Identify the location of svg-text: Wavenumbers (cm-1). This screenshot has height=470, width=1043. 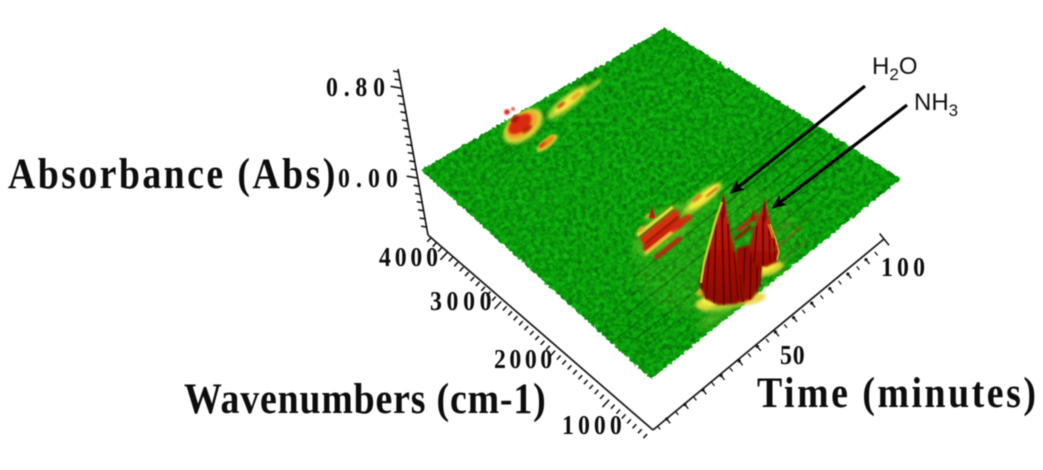
(365, 399).